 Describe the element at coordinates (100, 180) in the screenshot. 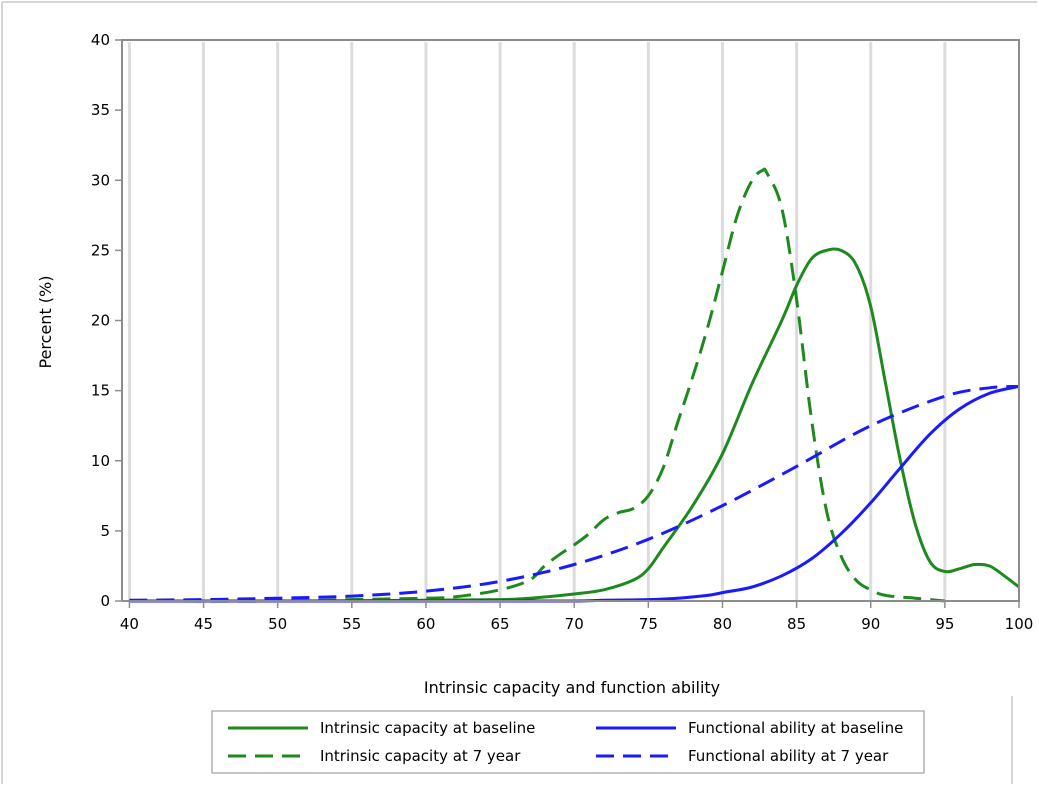

I see `y-tick-label: 30` at that location.